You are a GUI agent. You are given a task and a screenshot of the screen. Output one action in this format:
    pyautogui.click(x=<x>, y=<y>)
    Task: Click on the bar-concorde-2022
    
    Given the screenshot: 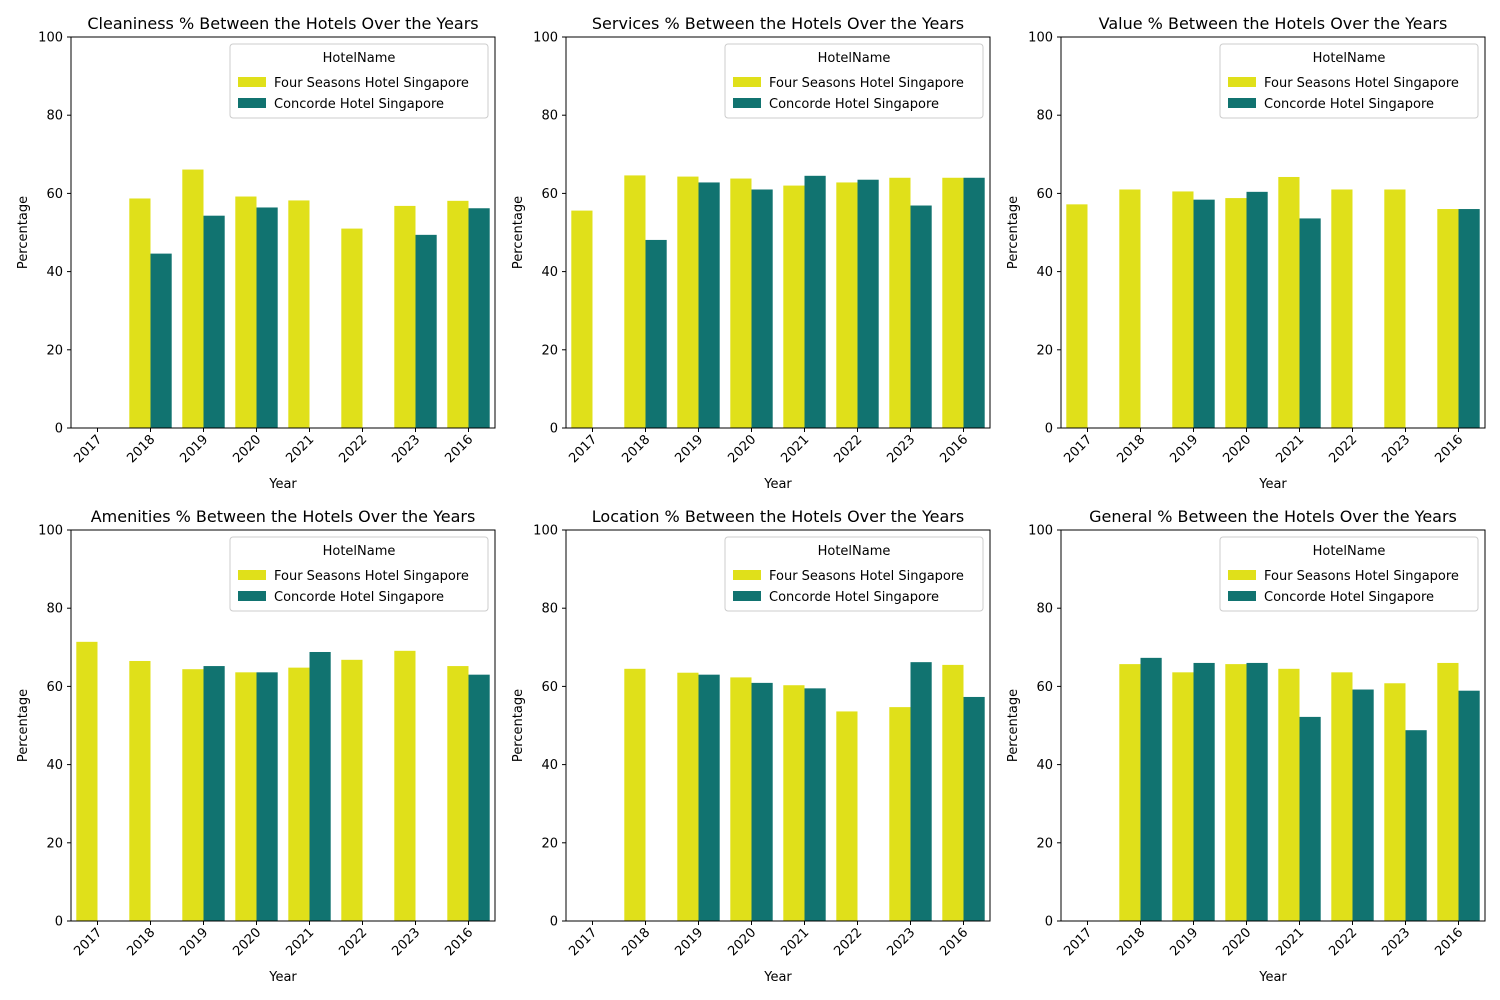 What is the action you would take?
    pyautogui.click(x=868, y=303)
    